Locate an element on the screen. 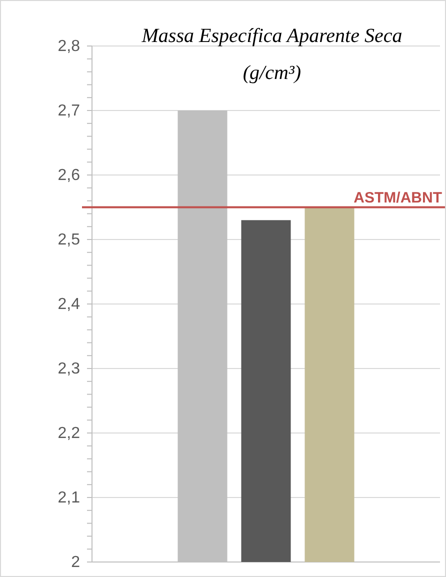 The image size is (446, 577). y-tick-label: 2,2 is located at coordinates (69, 433).